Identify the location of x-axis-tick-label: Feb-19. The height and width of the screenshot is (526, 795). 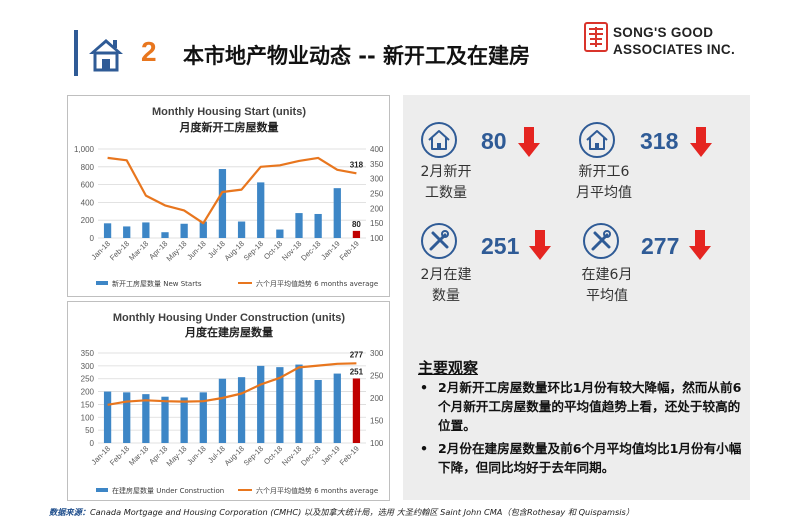
(349, 455).